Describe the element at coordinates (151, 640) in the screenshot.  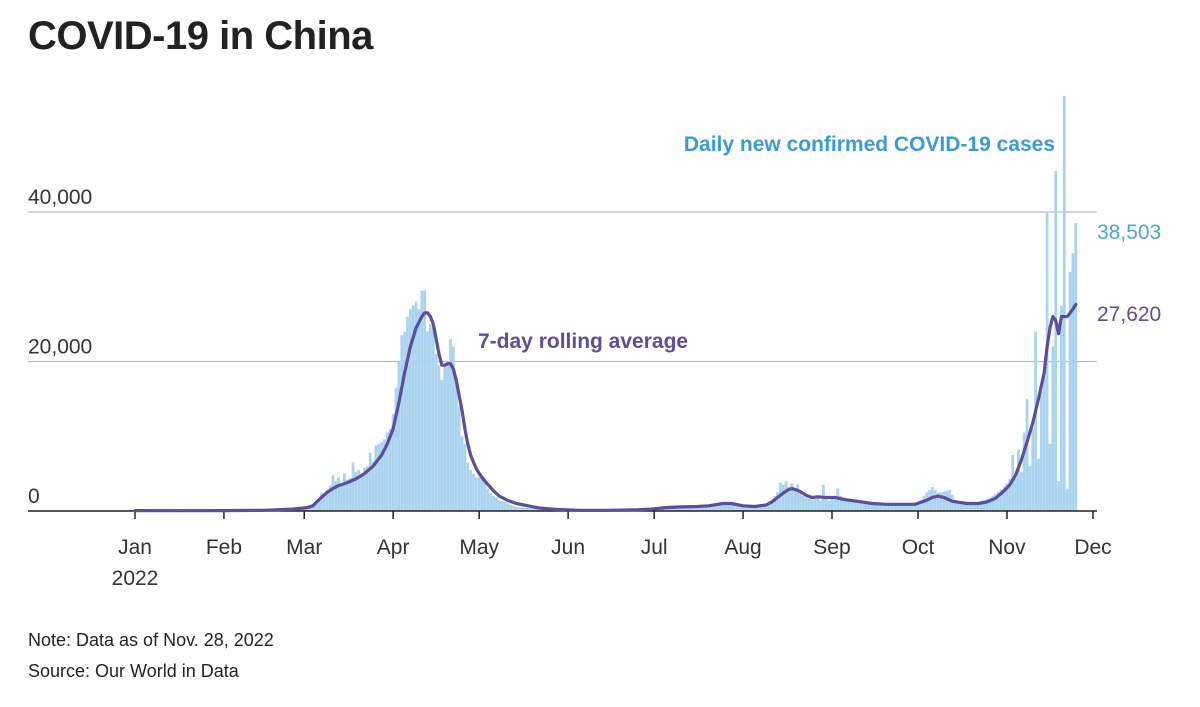
I see `chart-note: Note: Data as of Nov. 28, 2022` at that location.